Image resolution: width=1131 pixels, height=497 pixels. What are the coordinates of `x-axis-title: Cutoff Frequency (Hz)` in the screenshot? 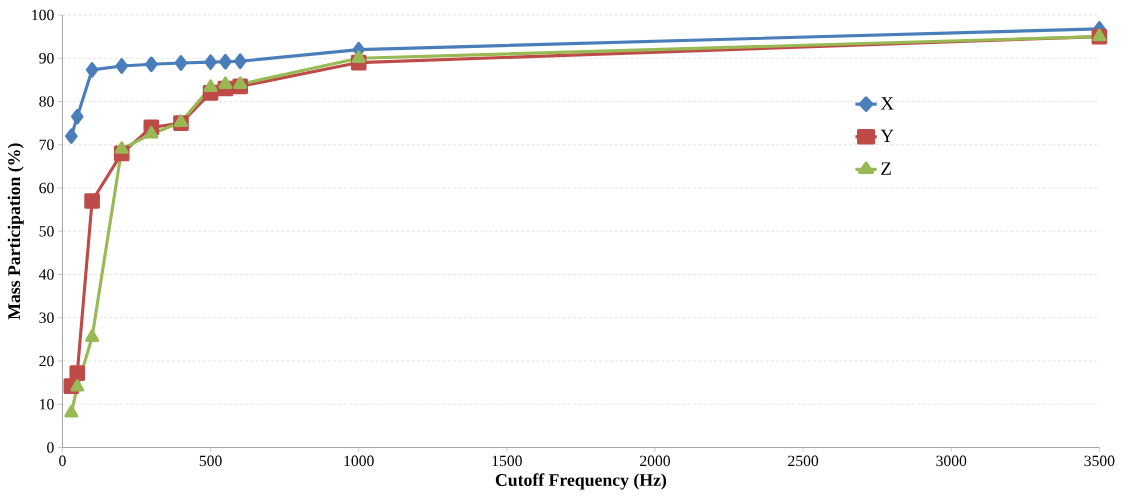 It's located at (581, 481).